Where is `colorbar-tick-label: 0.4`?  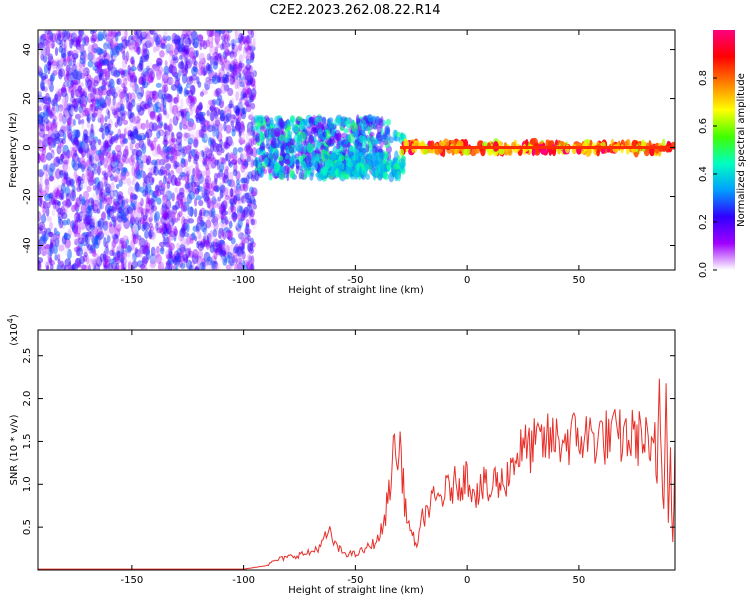
colorbar-tick-label: 0.4 is located at coordinates (703, 174).